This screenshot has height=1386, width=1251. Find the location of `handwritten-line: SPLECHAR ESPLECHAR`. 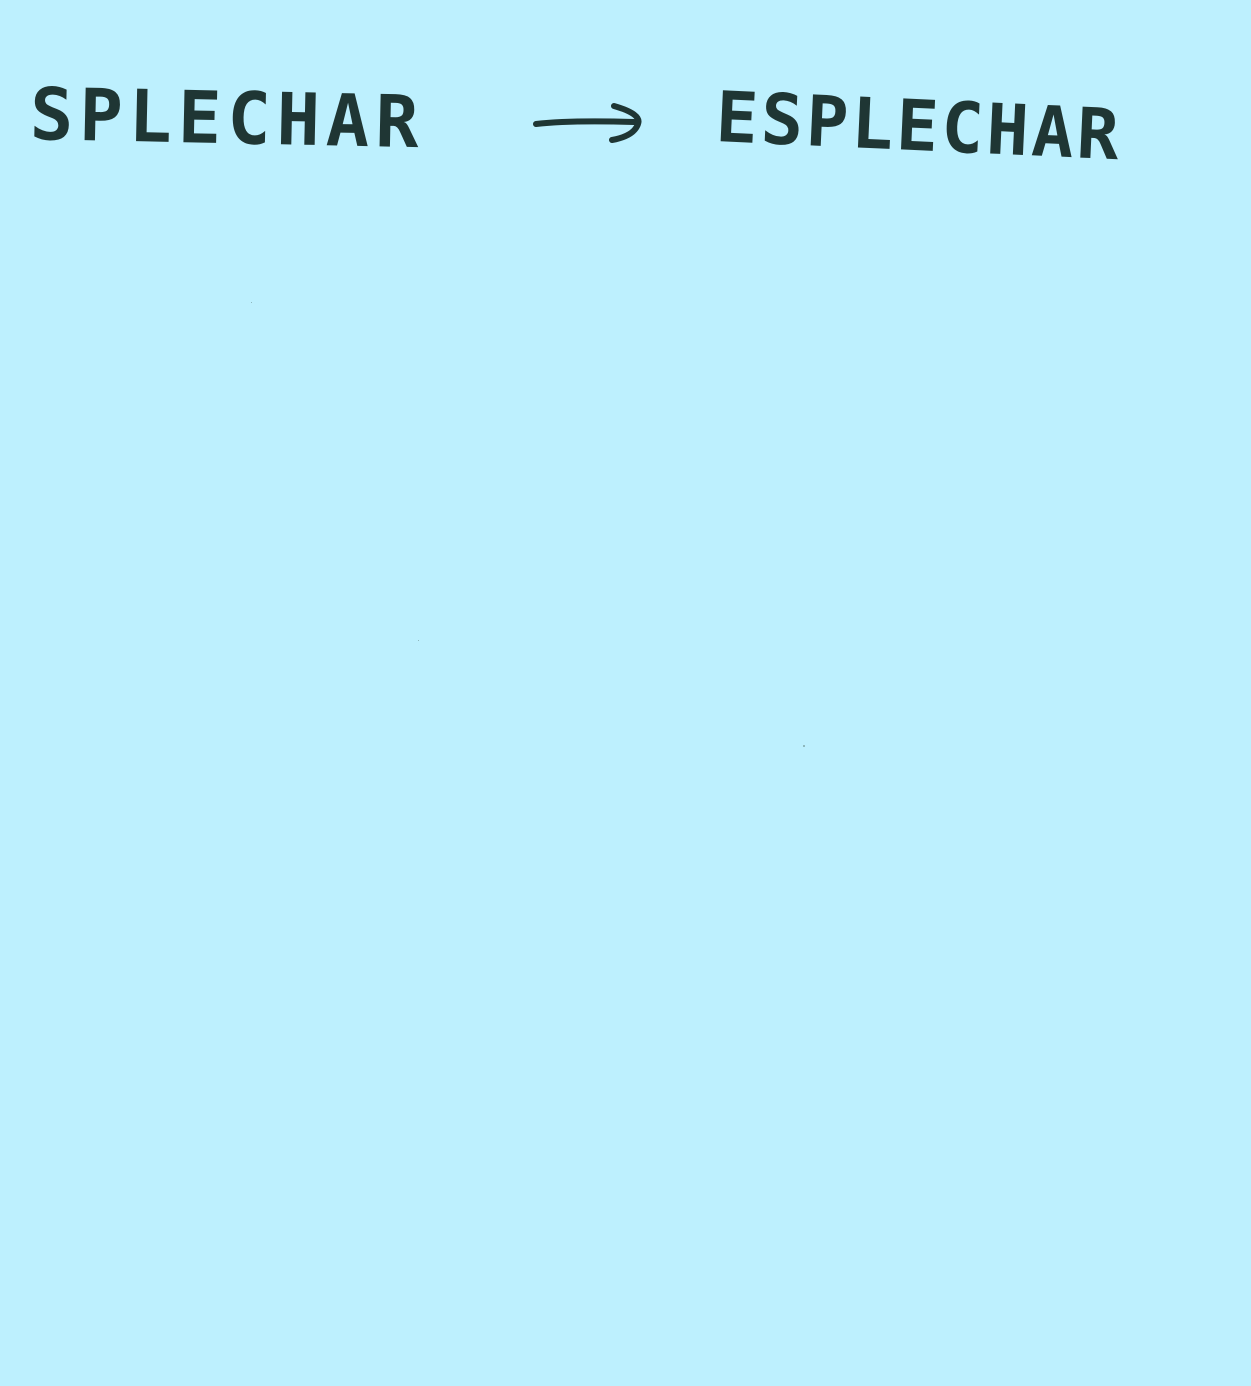

handwritten-line: SPLECHAR ESPLECHAR is located at coordinates (624, 132).